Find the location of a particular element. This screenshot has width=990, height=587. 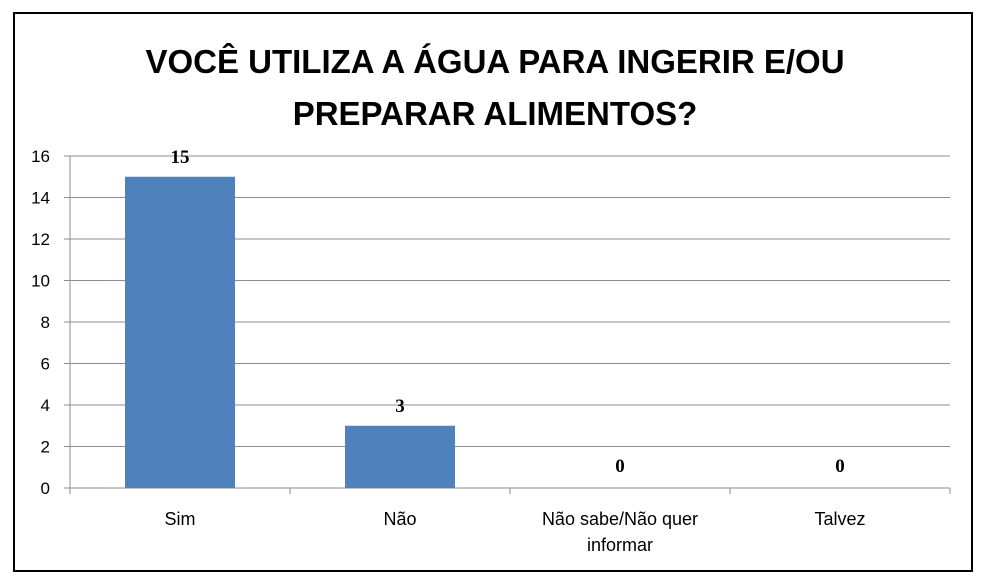

data-label-1: 3 is located at coordinates (400, 406).